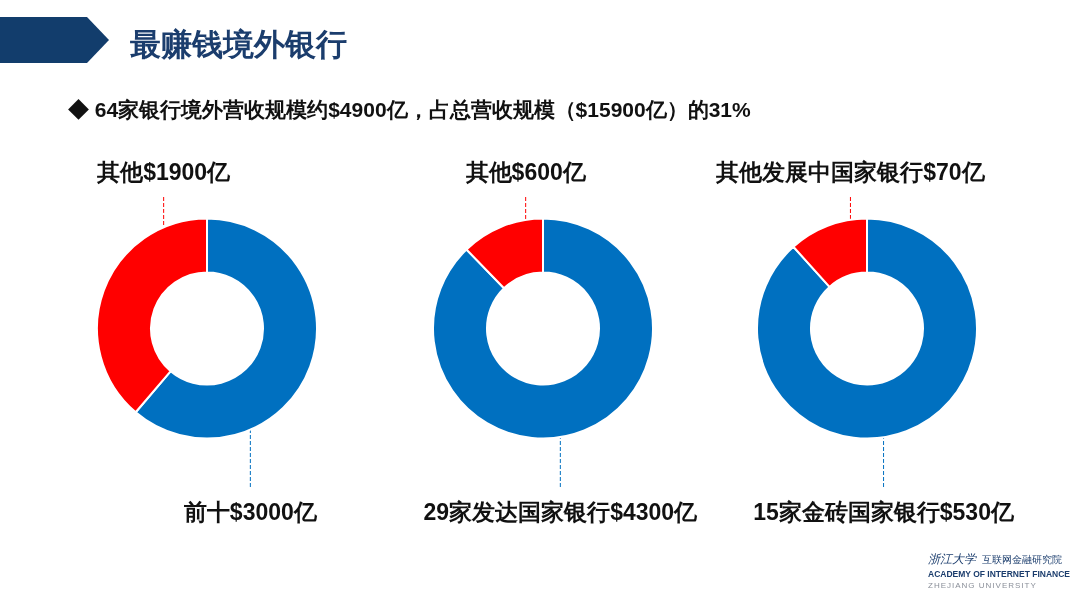 This screenshot has width=1080, height=606. What do you see at coordinates (952, 559) in the screenshot?
I see `text: 浙江大学` at bounding box center [952, 559].